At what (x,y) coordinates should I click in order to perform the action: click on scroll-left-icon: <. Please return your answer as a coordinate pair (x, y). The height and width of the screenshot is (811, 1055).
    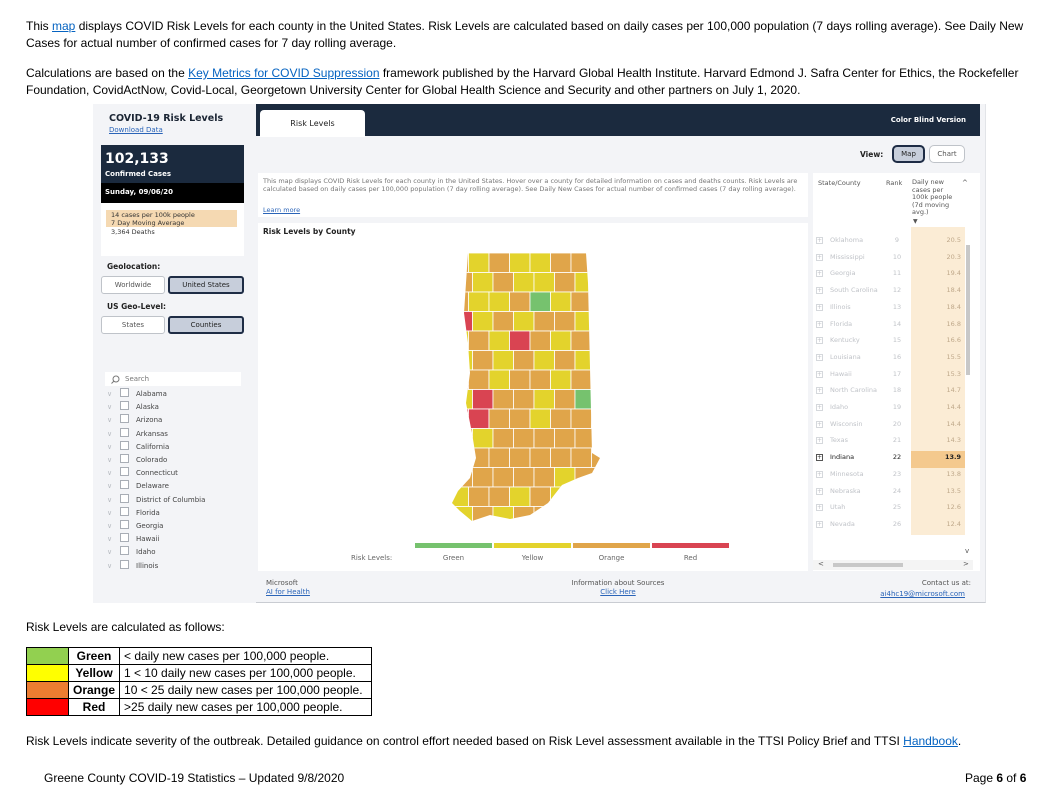
    Looking at the image, I should click on (821, 564).